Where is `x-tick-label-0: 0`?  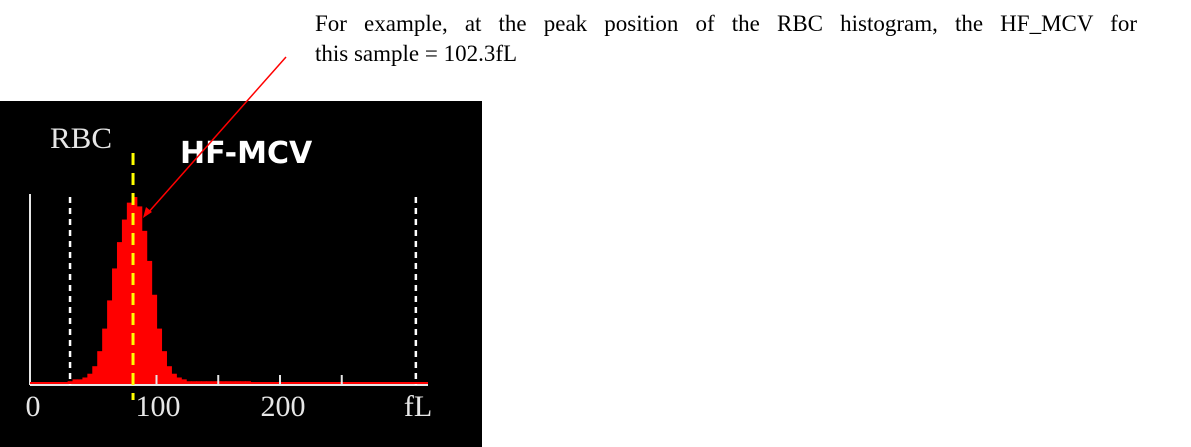 x-tick-label-0: 0 is located at coordinates (33, 406).